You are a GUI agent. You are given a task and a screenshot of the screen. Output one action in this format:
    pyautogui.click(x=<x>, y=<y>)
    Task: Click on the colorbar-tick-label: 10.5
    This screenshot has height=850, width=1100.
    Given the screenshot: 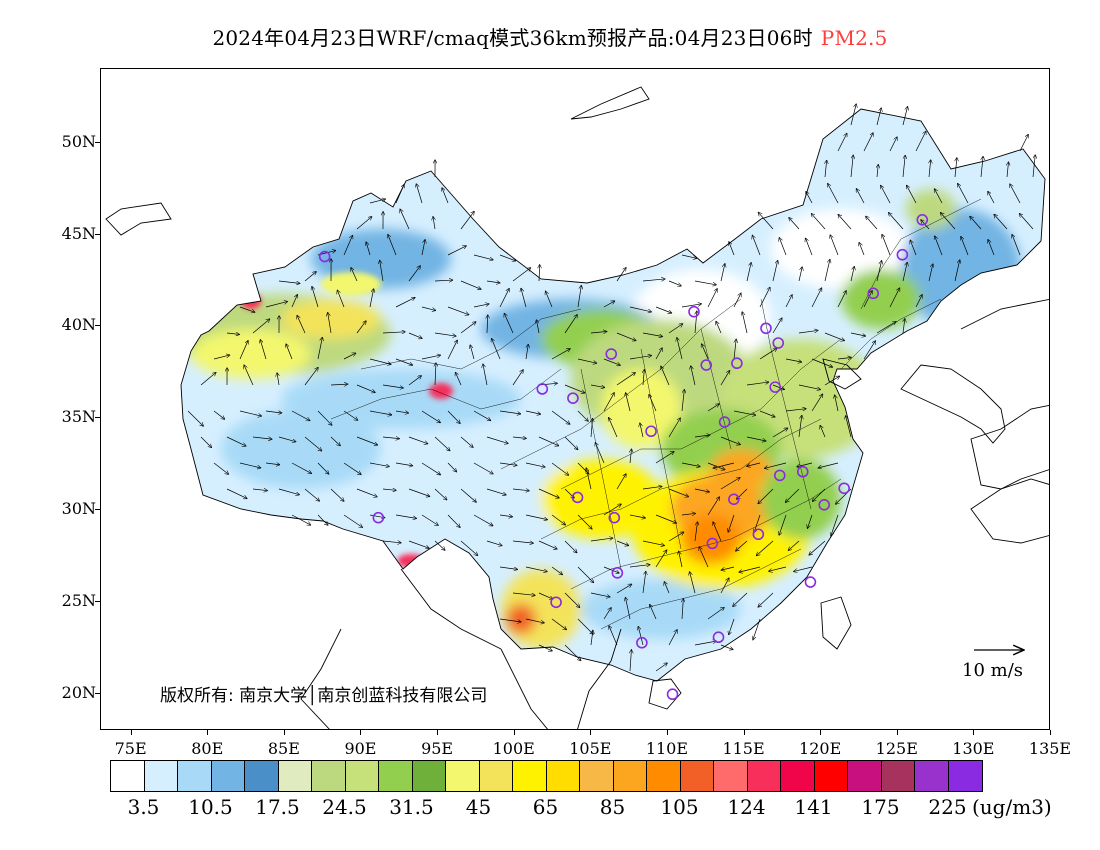 What is the action you would take?
    pyautogui.click(x=210, y=807)
    